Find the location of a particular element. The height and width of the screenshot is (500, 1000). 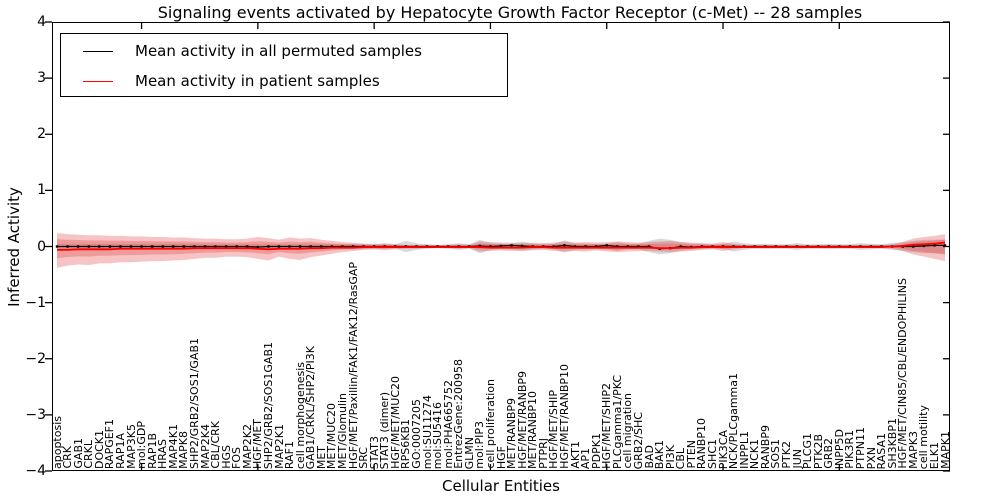

legend-label: Mean activity in patient samples is located at coordinates (257, 81).